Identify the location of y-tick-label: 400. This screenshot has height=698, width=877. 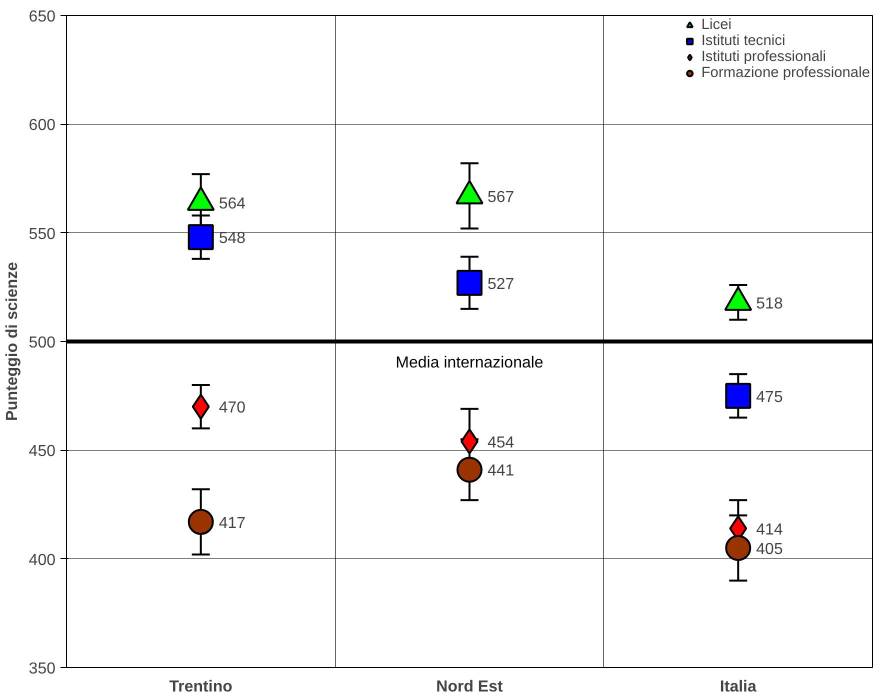
(42, 560).